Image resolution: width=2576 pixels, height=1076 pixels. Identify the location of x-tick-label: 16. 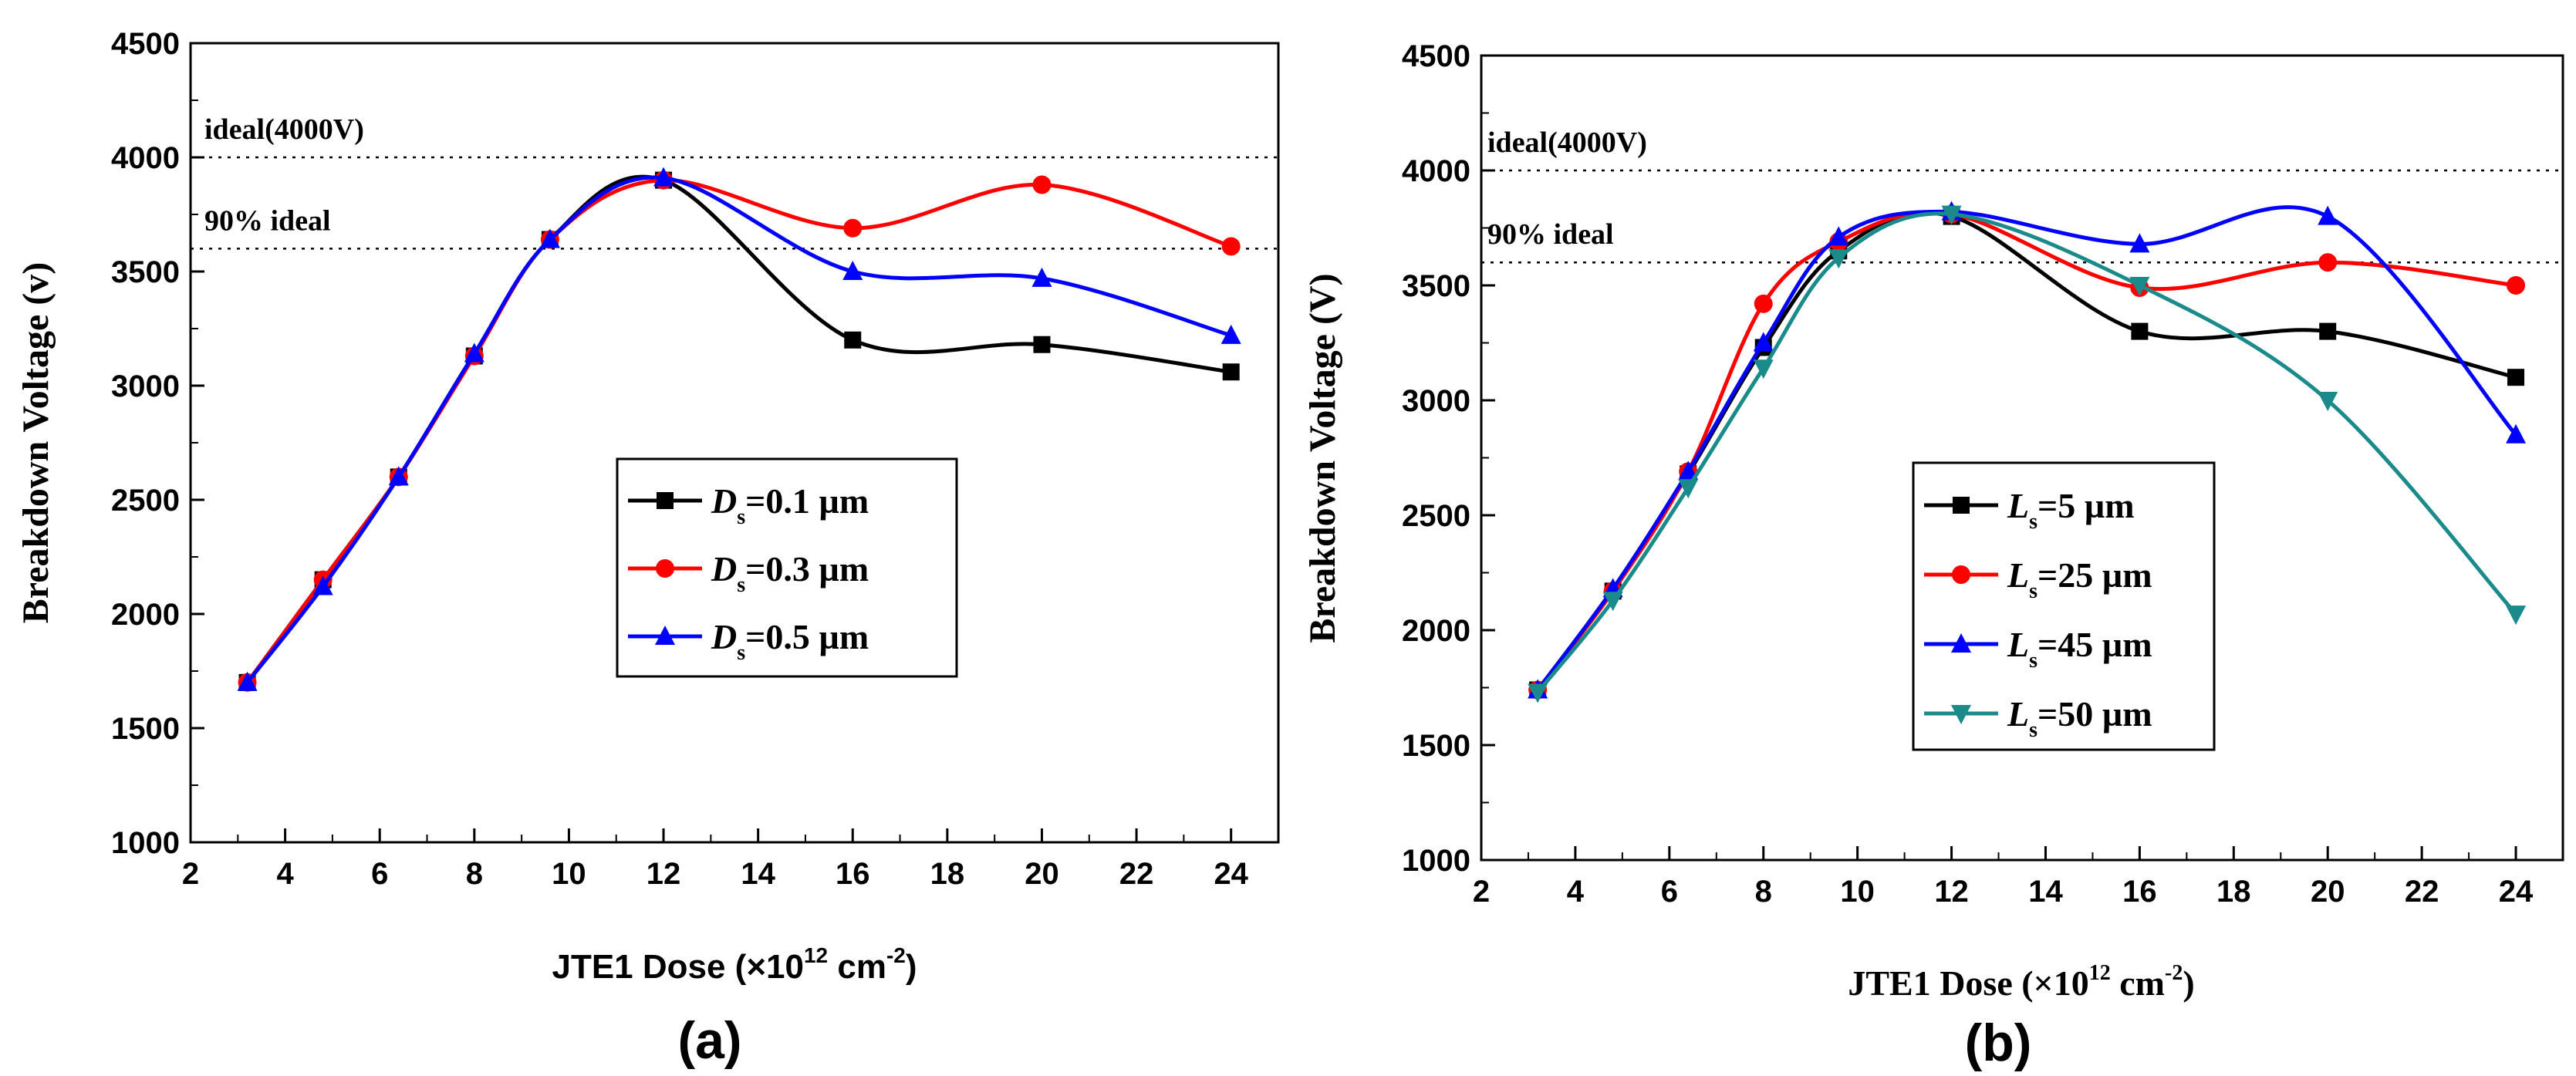
(2139, 892).